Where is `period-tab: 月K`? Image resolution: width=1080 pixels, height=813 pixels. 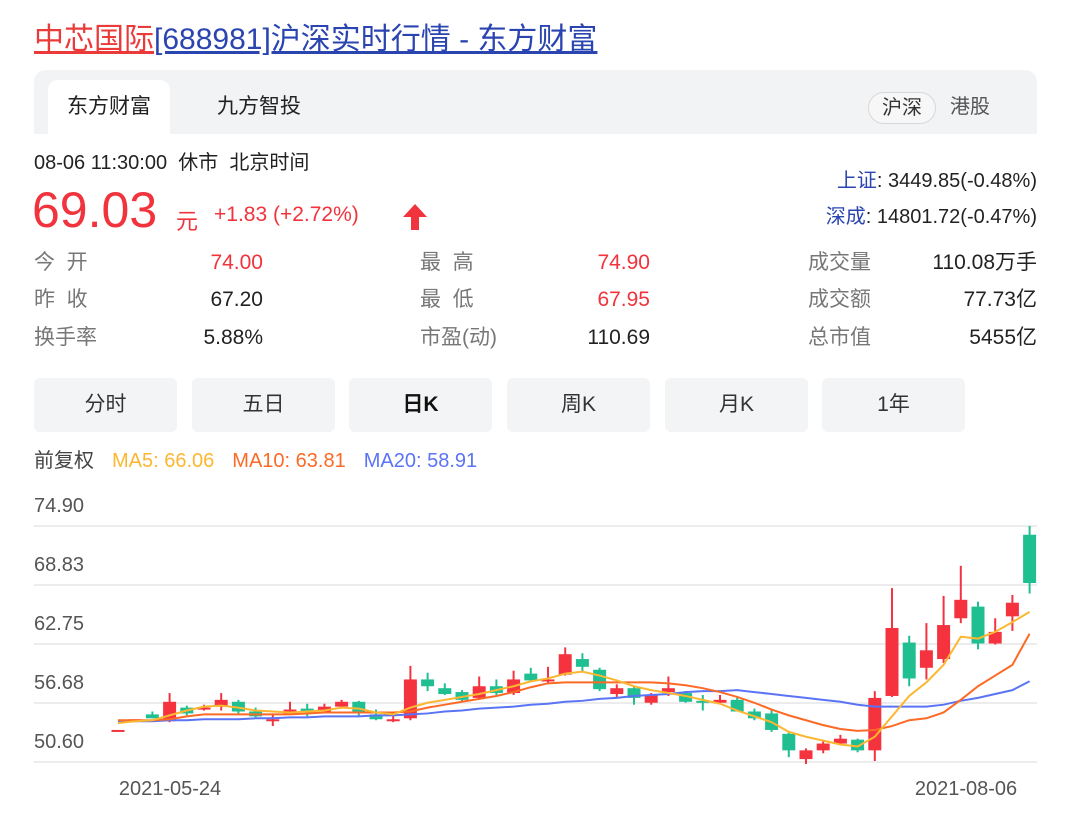 period-tab: 月K is located at coordinates (736, 405).